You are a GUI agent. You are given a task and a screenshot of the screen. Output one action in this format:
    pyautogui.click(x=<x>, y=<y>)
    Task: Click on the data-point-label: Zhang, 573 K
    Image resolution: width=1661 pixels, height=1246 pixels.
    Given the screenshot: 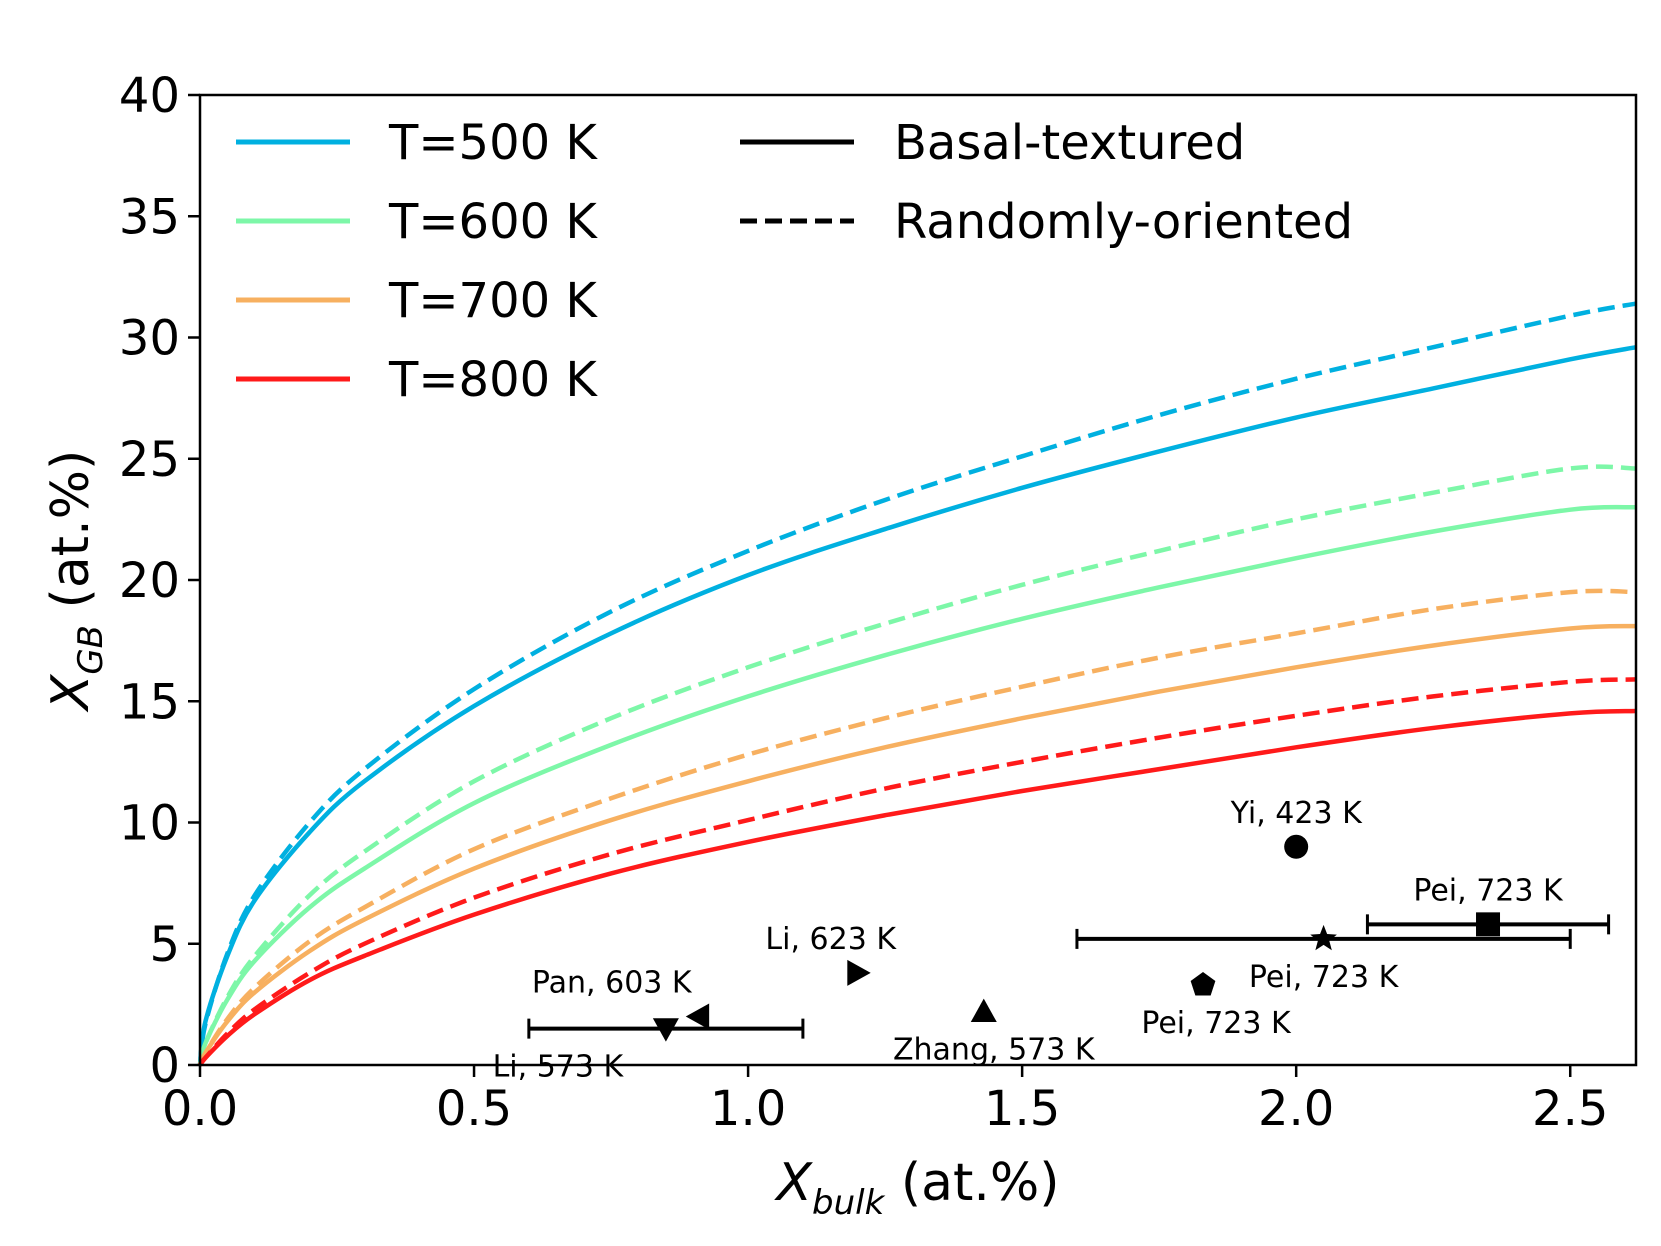 What is the action you would take?
    pyautogui.click(x=994, y=1050)
    